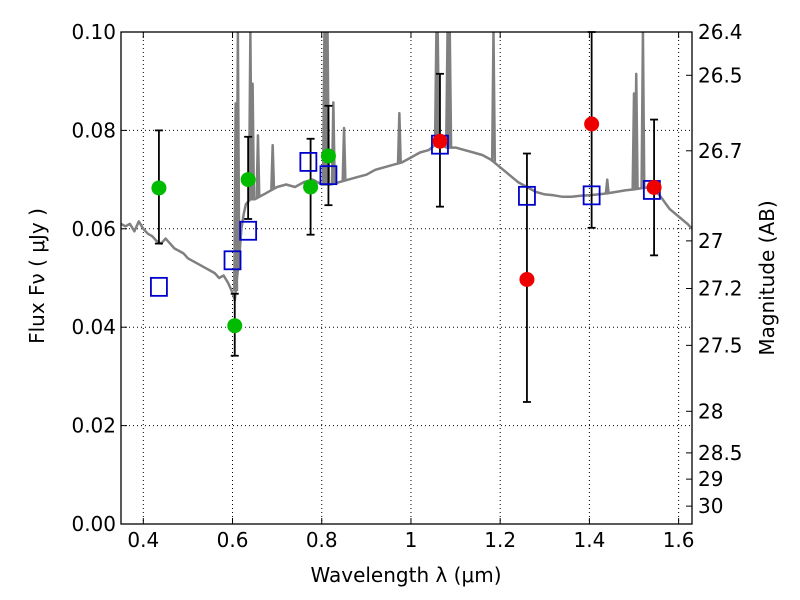 The width and height of the screenshot is (800, 600). I want to click on x-tick-label: 1.4, so click(589, 540).